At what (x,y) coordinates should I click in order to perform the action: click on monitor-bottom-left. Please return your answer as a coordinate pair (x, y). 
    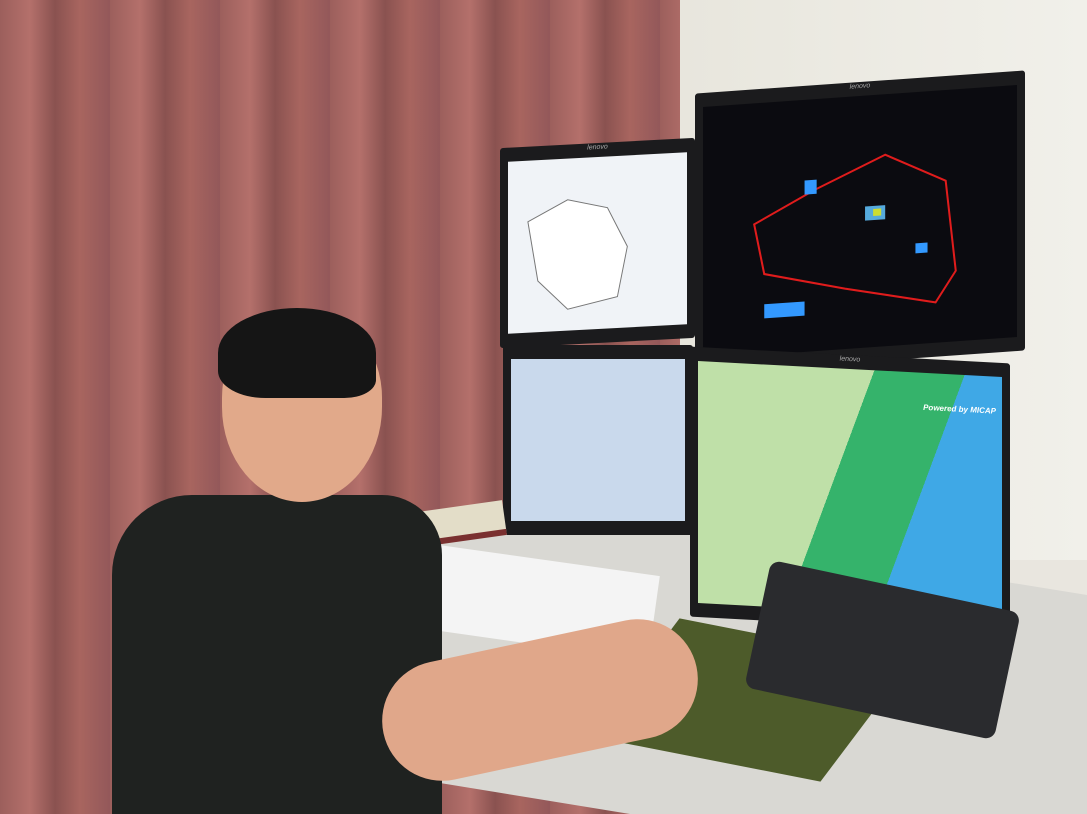
    Looking at the image, I should click on (598, 440).